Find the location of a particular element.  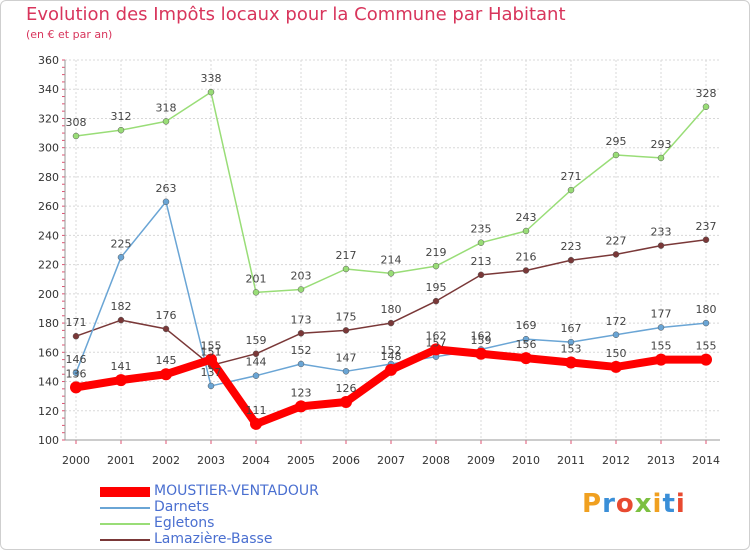

data-label-darnets-2014: 180 is located at coordinates (706, 309).